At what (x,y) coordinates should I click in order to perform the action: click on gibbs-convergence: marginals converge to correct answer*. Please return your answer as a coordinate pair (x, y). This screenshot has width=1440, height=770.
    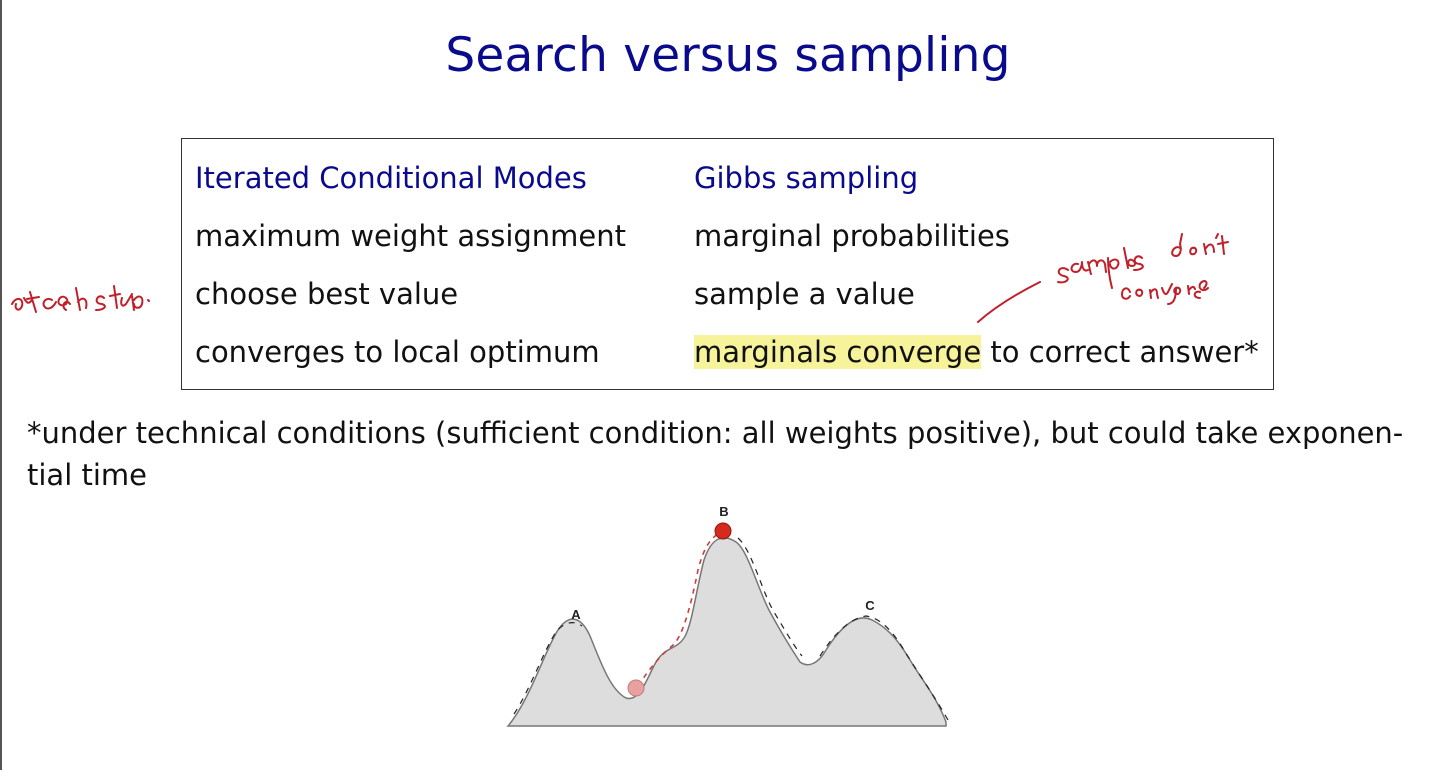
    Looking at the image, I should click on (976, 352).